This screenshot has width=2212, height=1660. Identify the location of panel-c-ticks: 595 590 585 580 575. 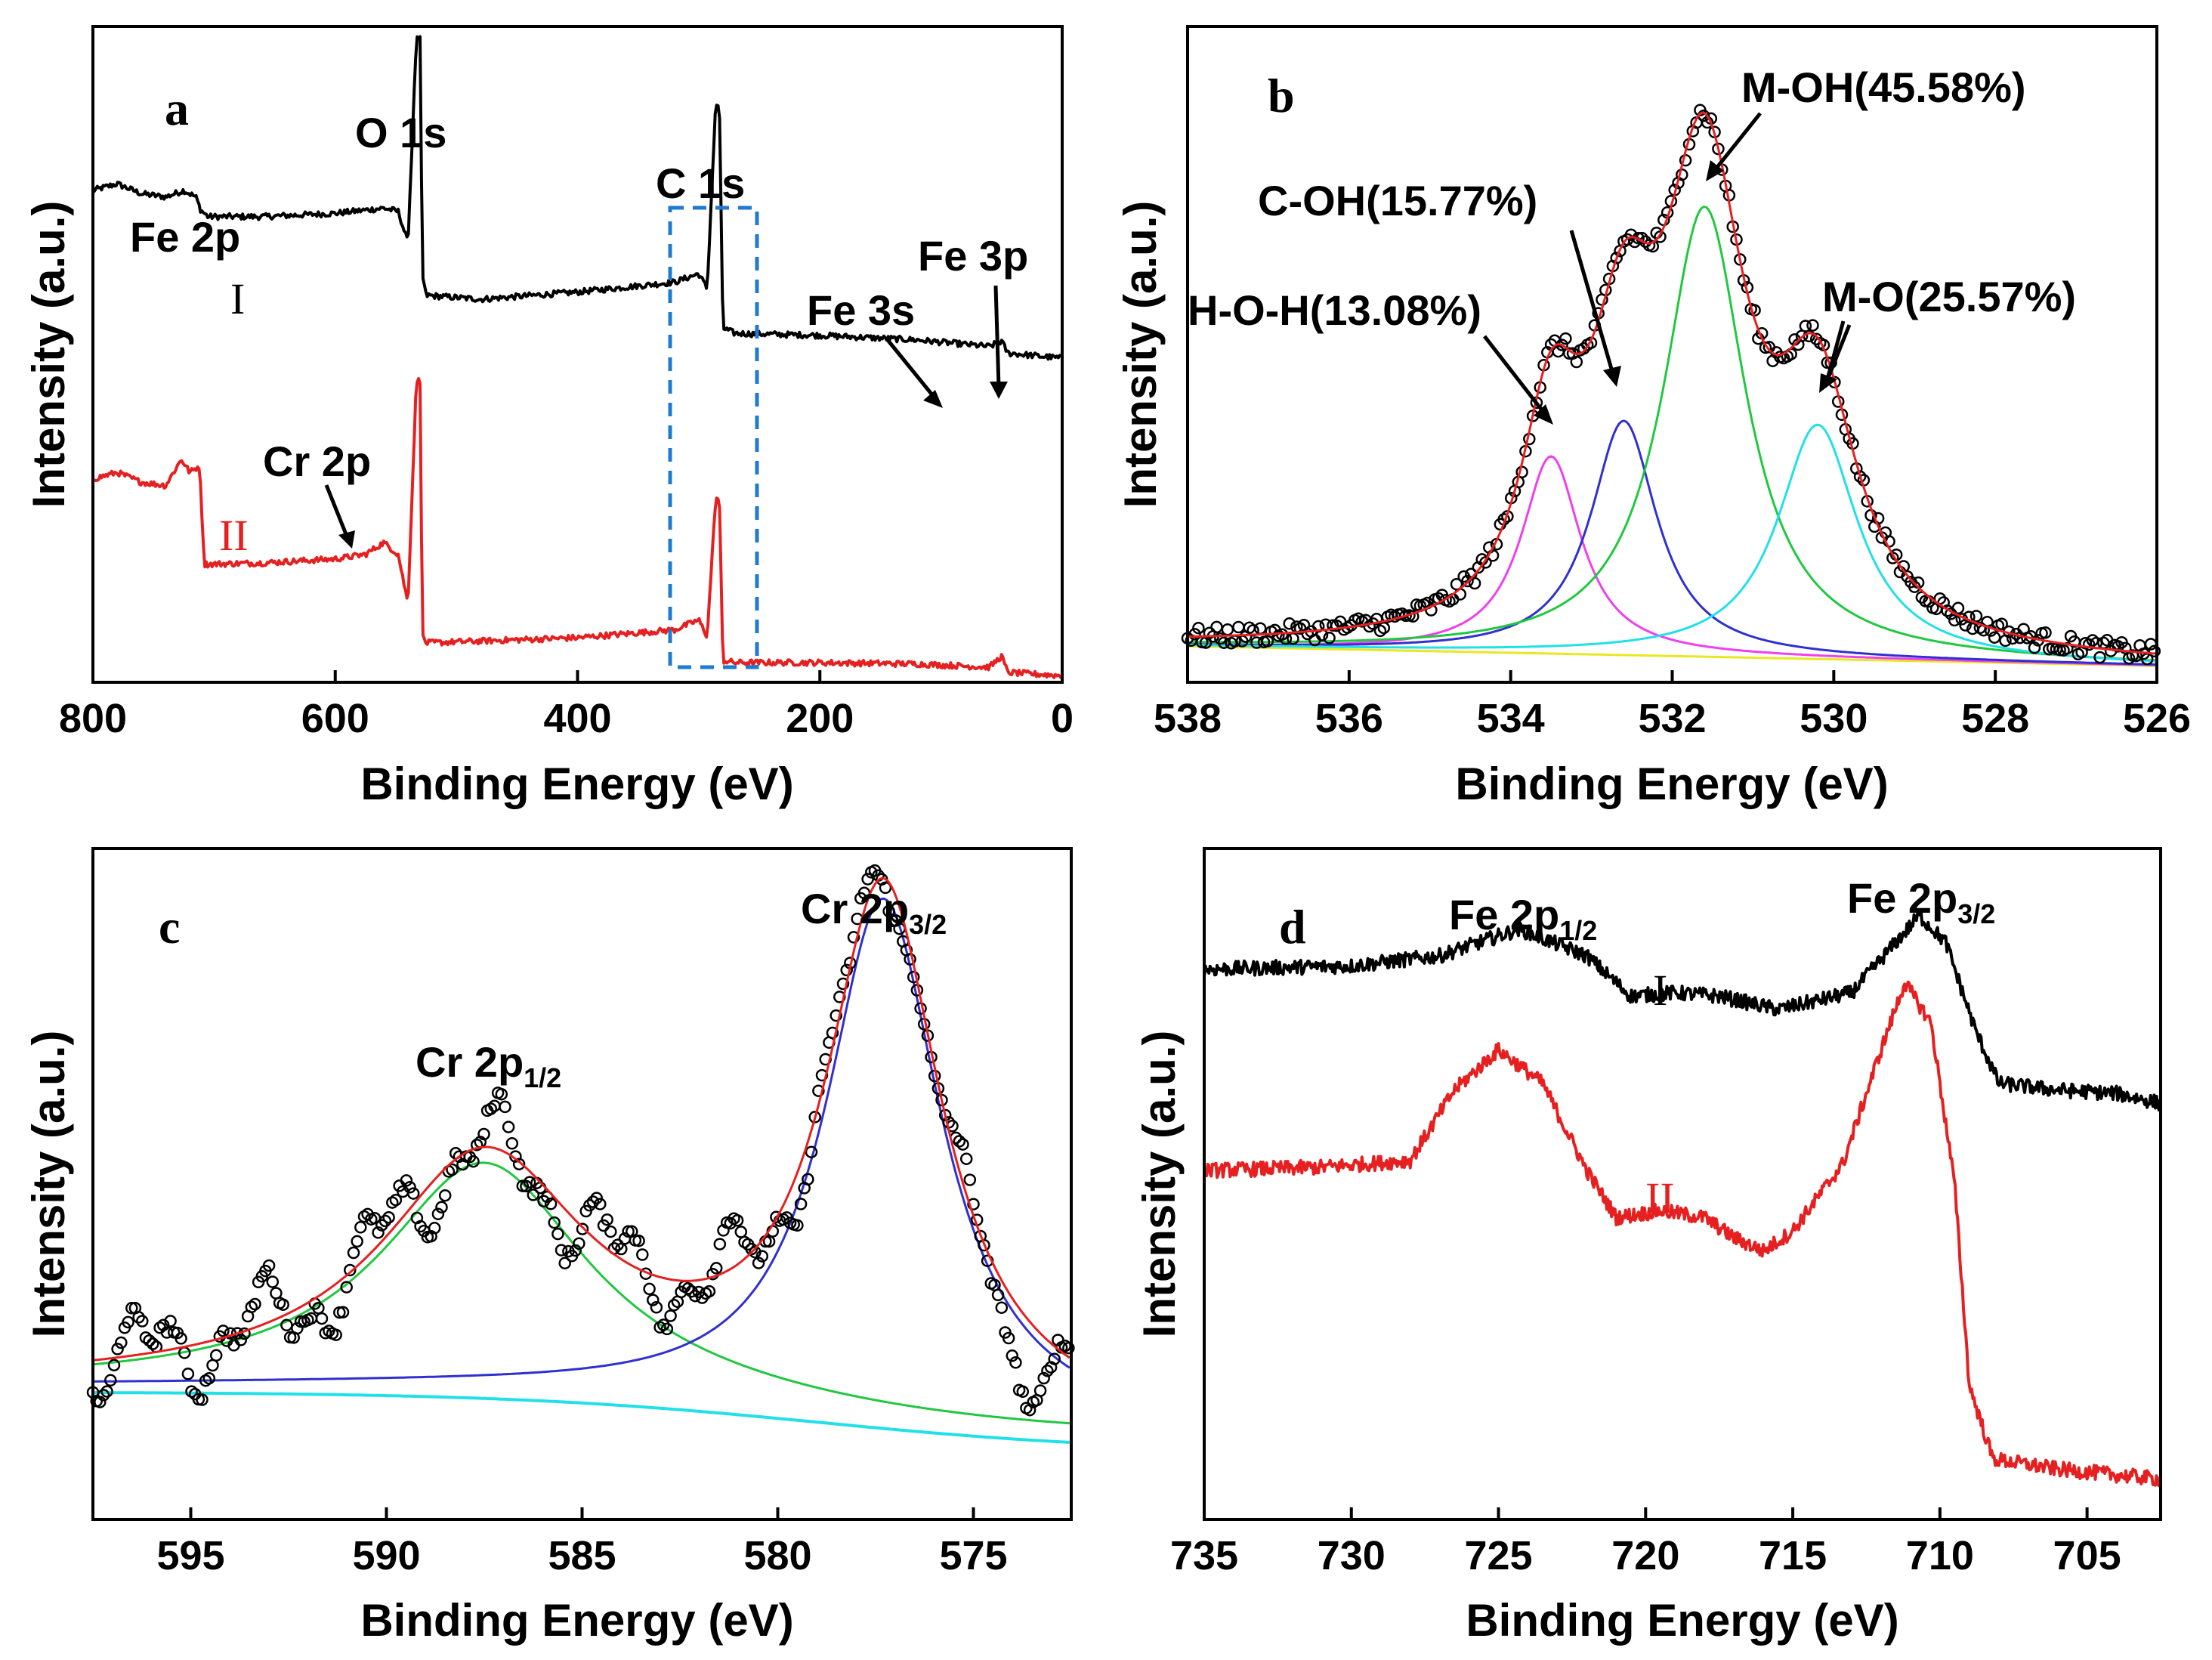
(582, 1542).